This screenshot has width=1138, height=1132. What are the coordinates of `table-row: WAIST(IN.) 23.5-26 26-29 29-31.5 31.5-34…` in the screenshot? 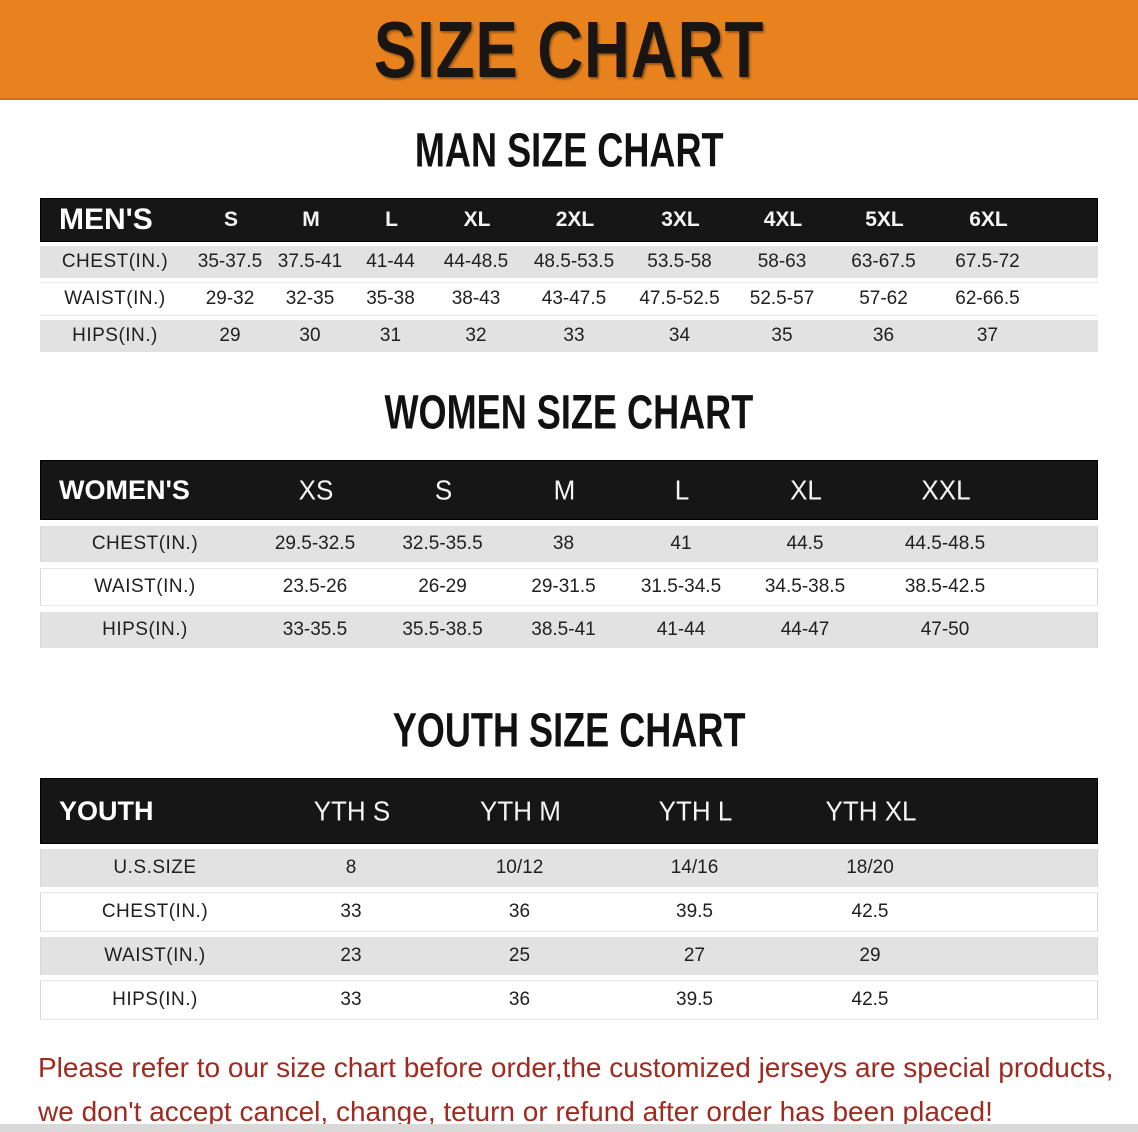 It's located at (569, 587).